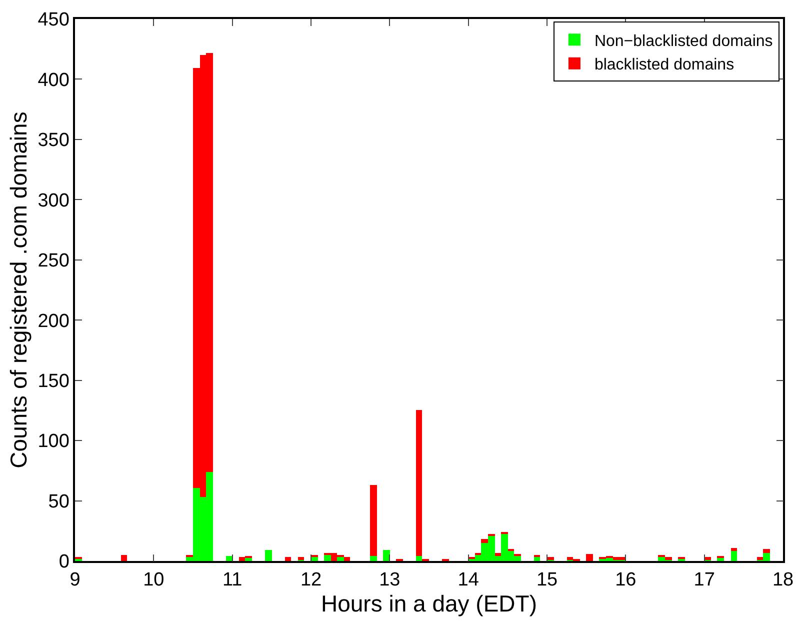 The image size is (804, 626). What do you see at coordinates (54, 20) in the screenshot?
I see `y-tick-label: 450` at bounding box center [54, 20].